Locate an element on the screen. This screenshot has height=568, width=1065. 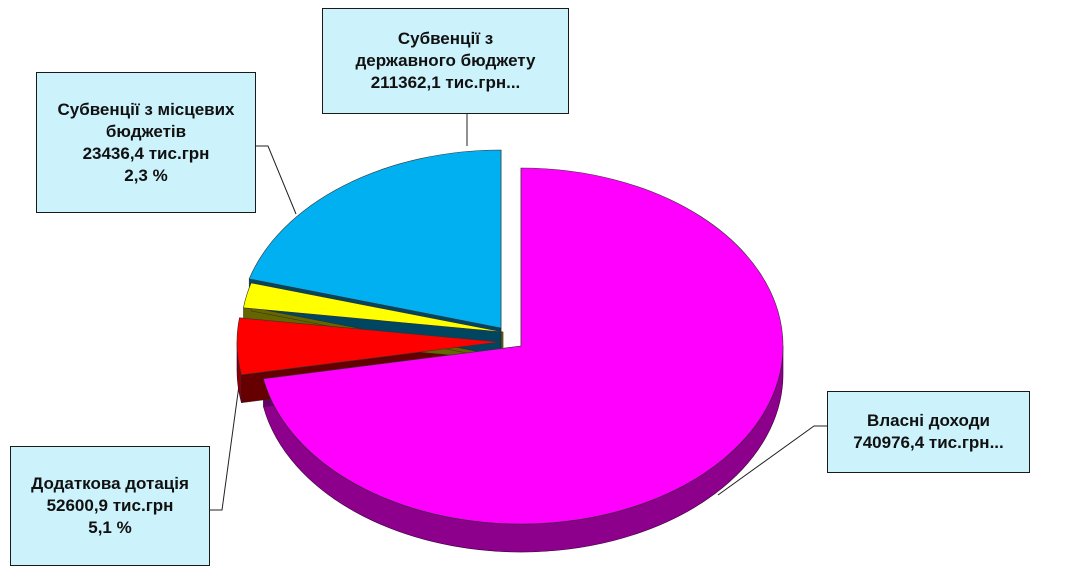
leader-line-local is located at coordinates (276, 180).